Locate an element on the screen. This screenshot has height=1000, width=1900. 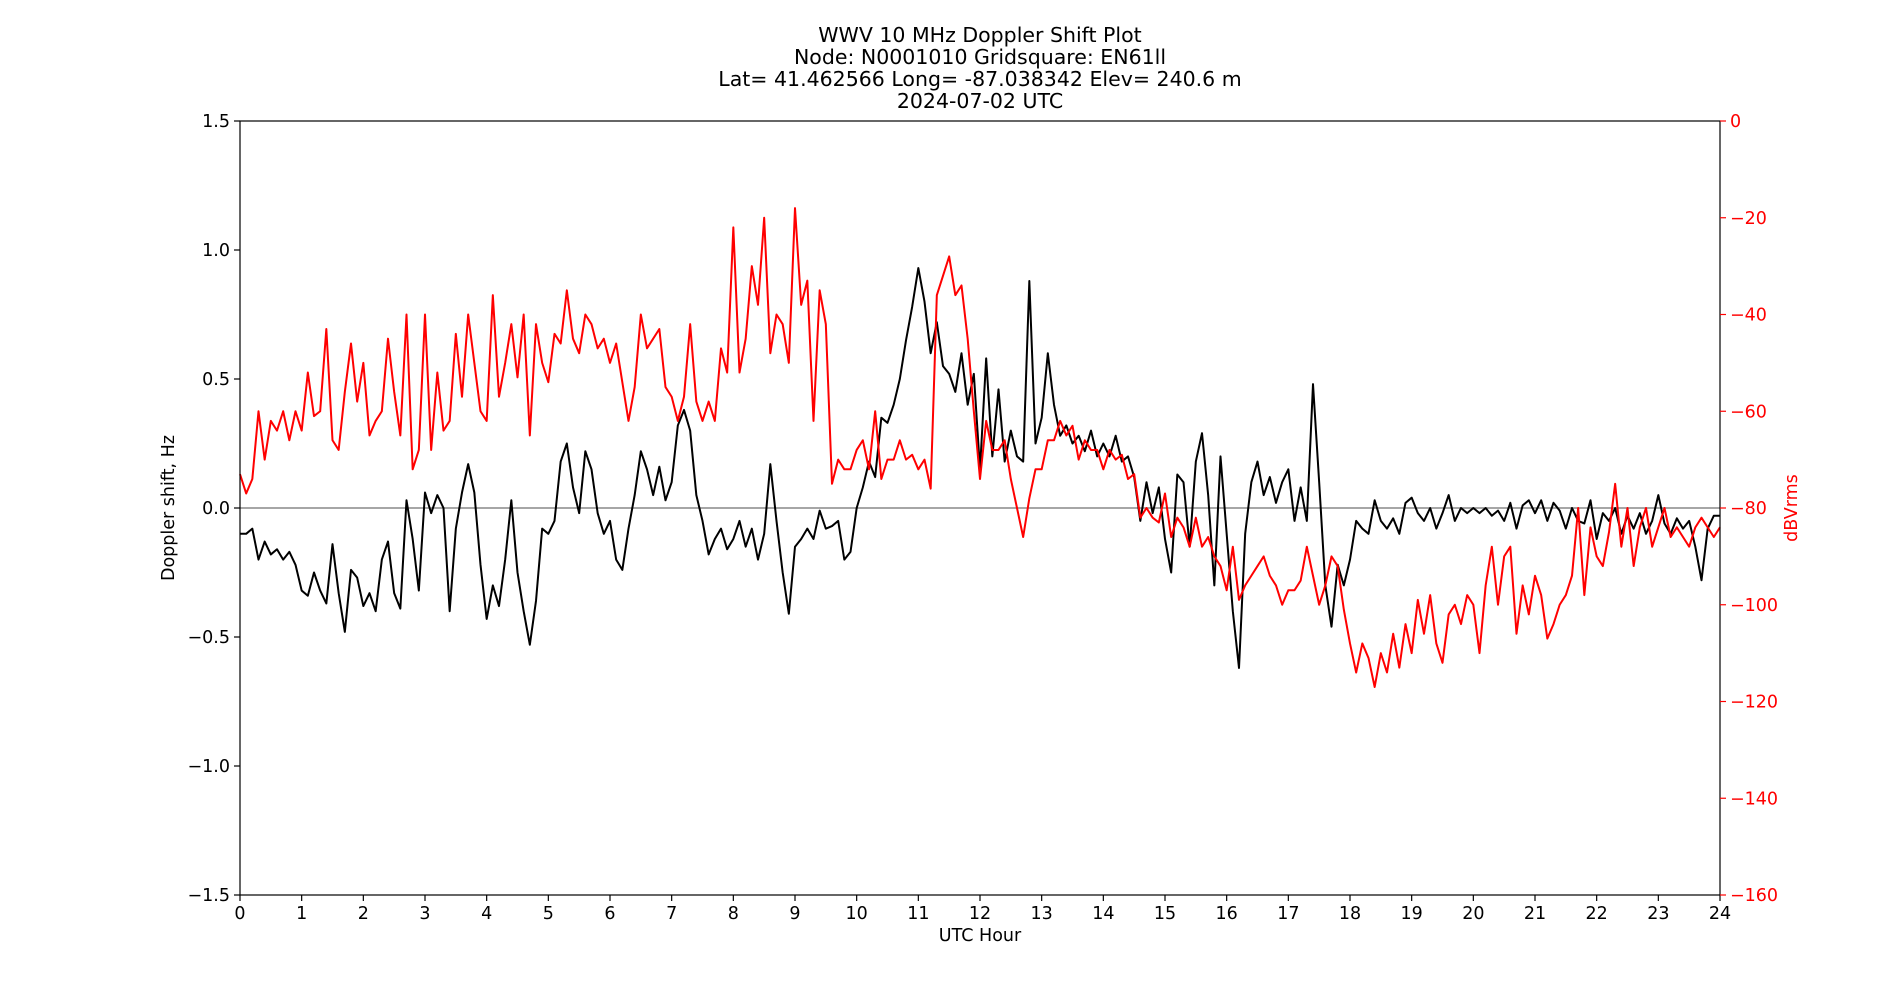
title-line-1: WWV 10 MHz Doppler Shift Plot is located at coordinates (979, 35).